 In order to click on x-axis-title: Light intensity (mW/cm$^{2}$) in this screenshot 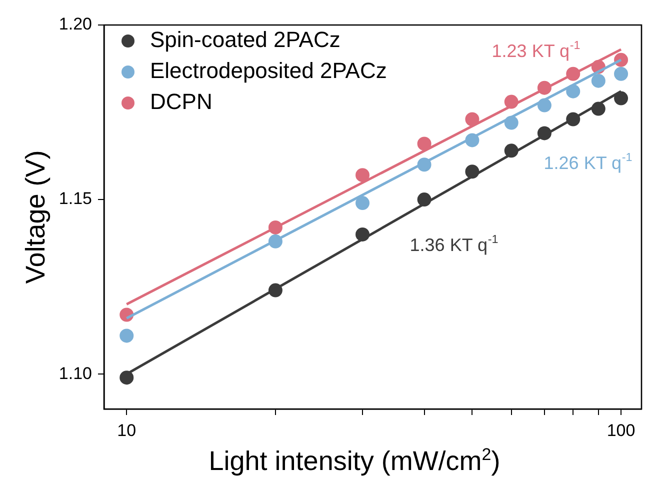, I will do `click(355, 461)`.